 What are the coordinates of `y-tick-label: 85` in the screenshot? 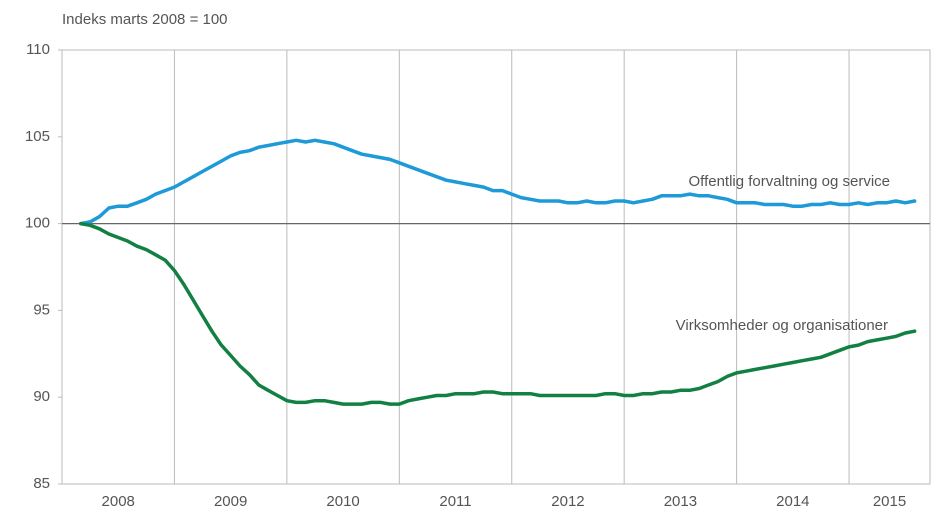 It's located at (41, 483).